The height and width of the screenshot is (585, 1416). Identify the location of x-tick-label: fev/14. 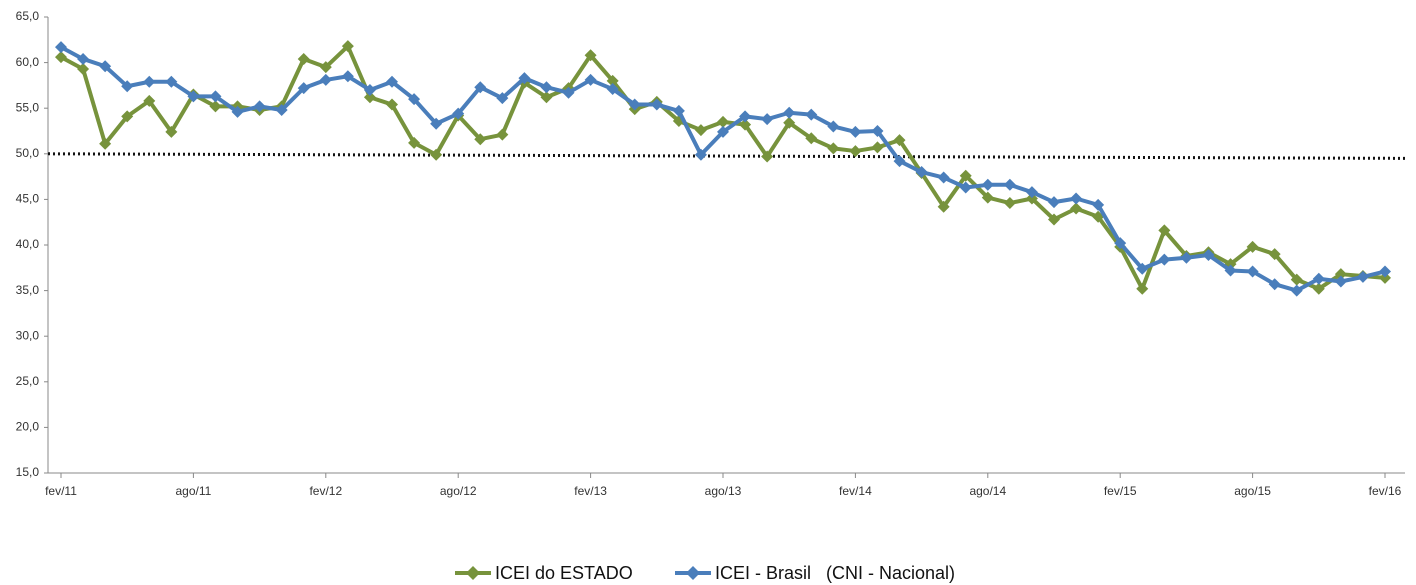
(855, 491).